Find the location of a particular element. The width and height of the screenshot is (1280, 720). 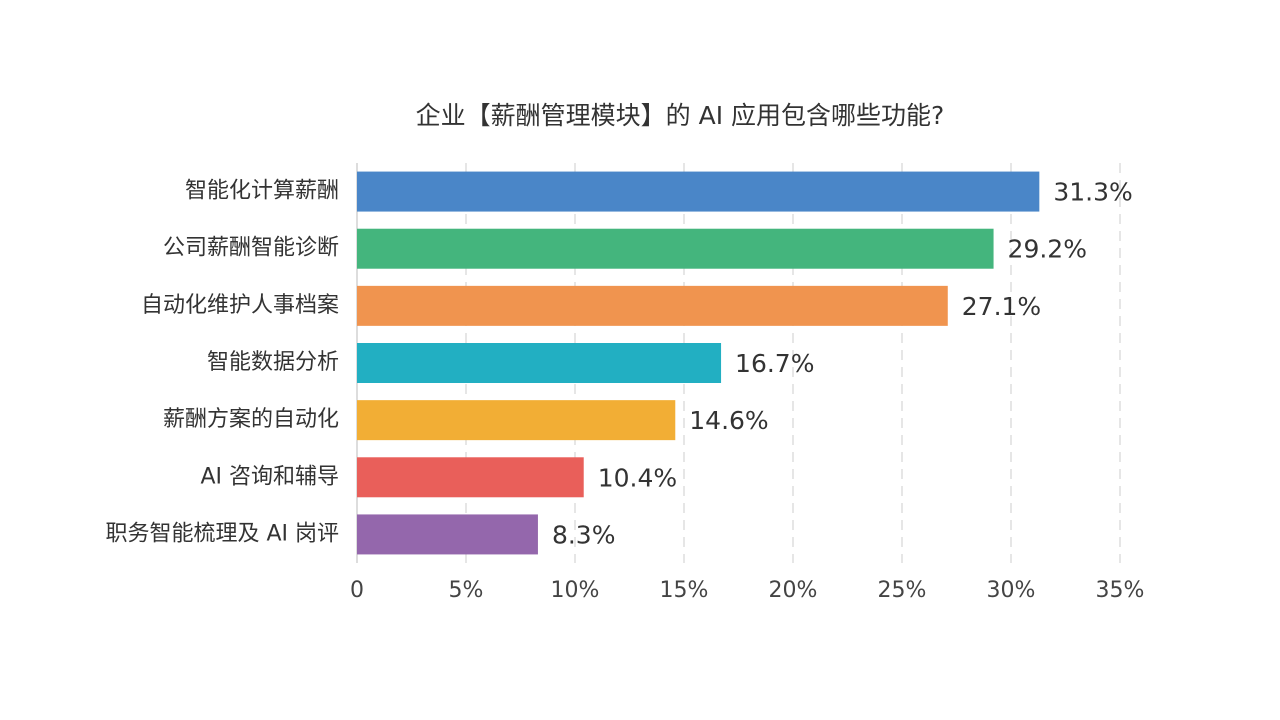

y-tick-label: 智能化计算薪酬 is located at coordinates (262, 191).